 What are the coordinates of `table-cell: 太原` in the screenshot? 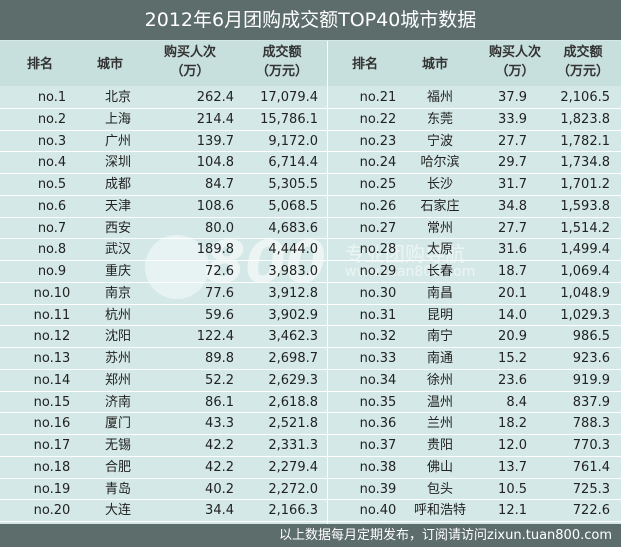 It's located at (439, 250).